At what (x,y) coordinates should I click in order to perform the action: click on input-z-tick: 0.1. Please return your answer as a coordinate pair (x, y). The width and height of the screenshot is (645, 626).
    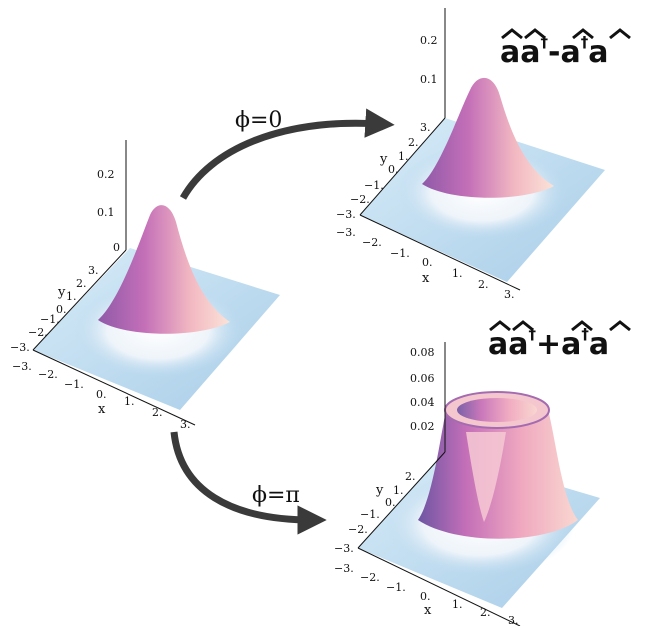
    Looking at the image, I should click on (106, 212).